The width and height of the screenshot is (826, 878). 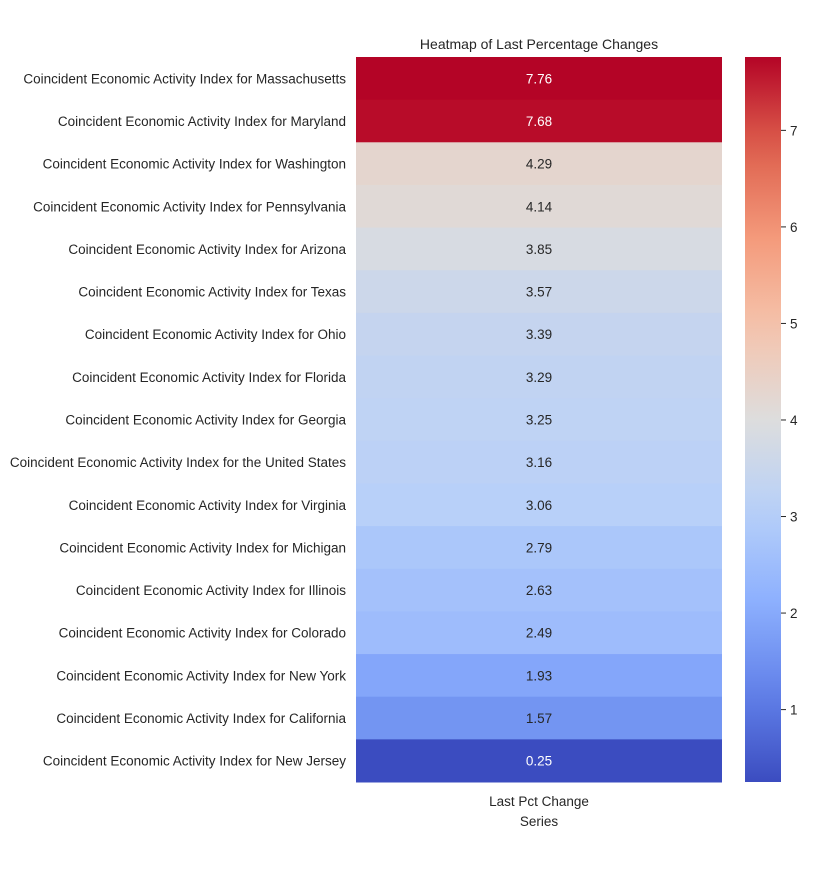 I want to click on cell-value-label: 2.79, so click(x=539, y=547).